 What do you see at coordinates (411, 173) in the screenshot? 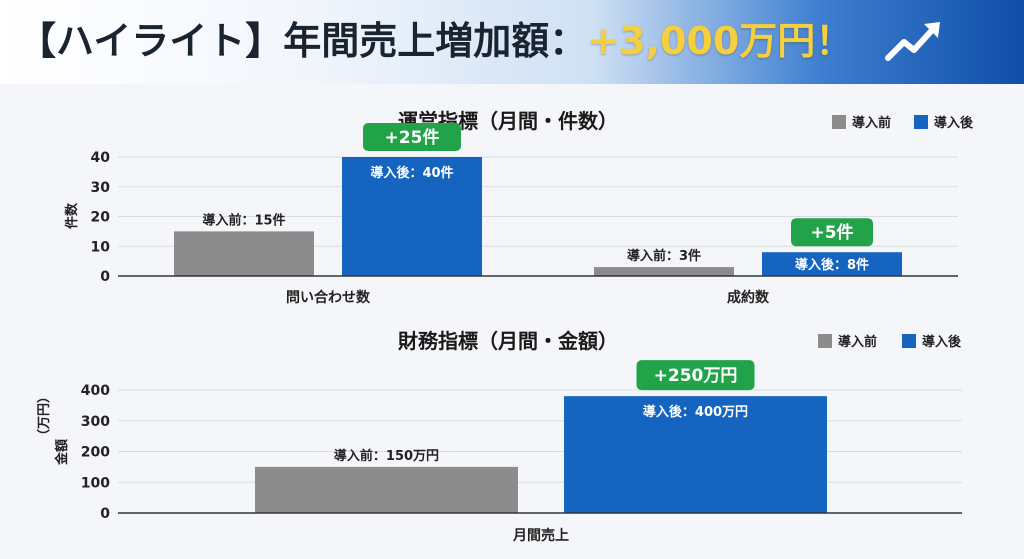
I see `bar-label-after-0: 導入後：40件` at bounding box center [411, 173].